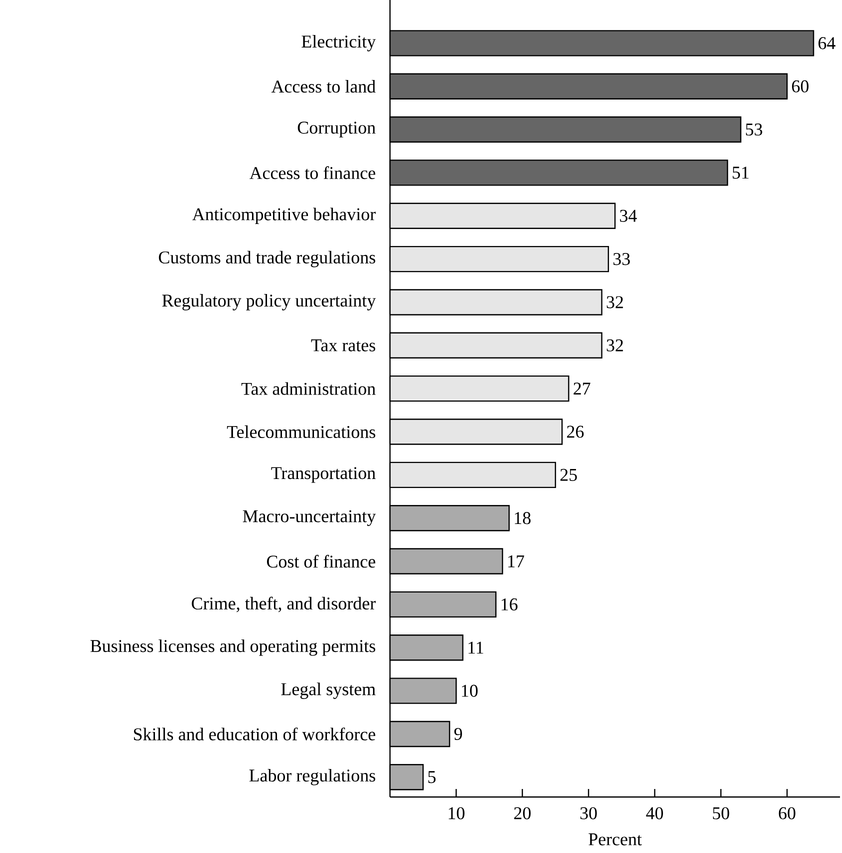 The image size is (842, 853). Describe the element at coordinates (267, 259) in the screenshot. I see `y-tick-label: Customs and trade regulations` at that location.